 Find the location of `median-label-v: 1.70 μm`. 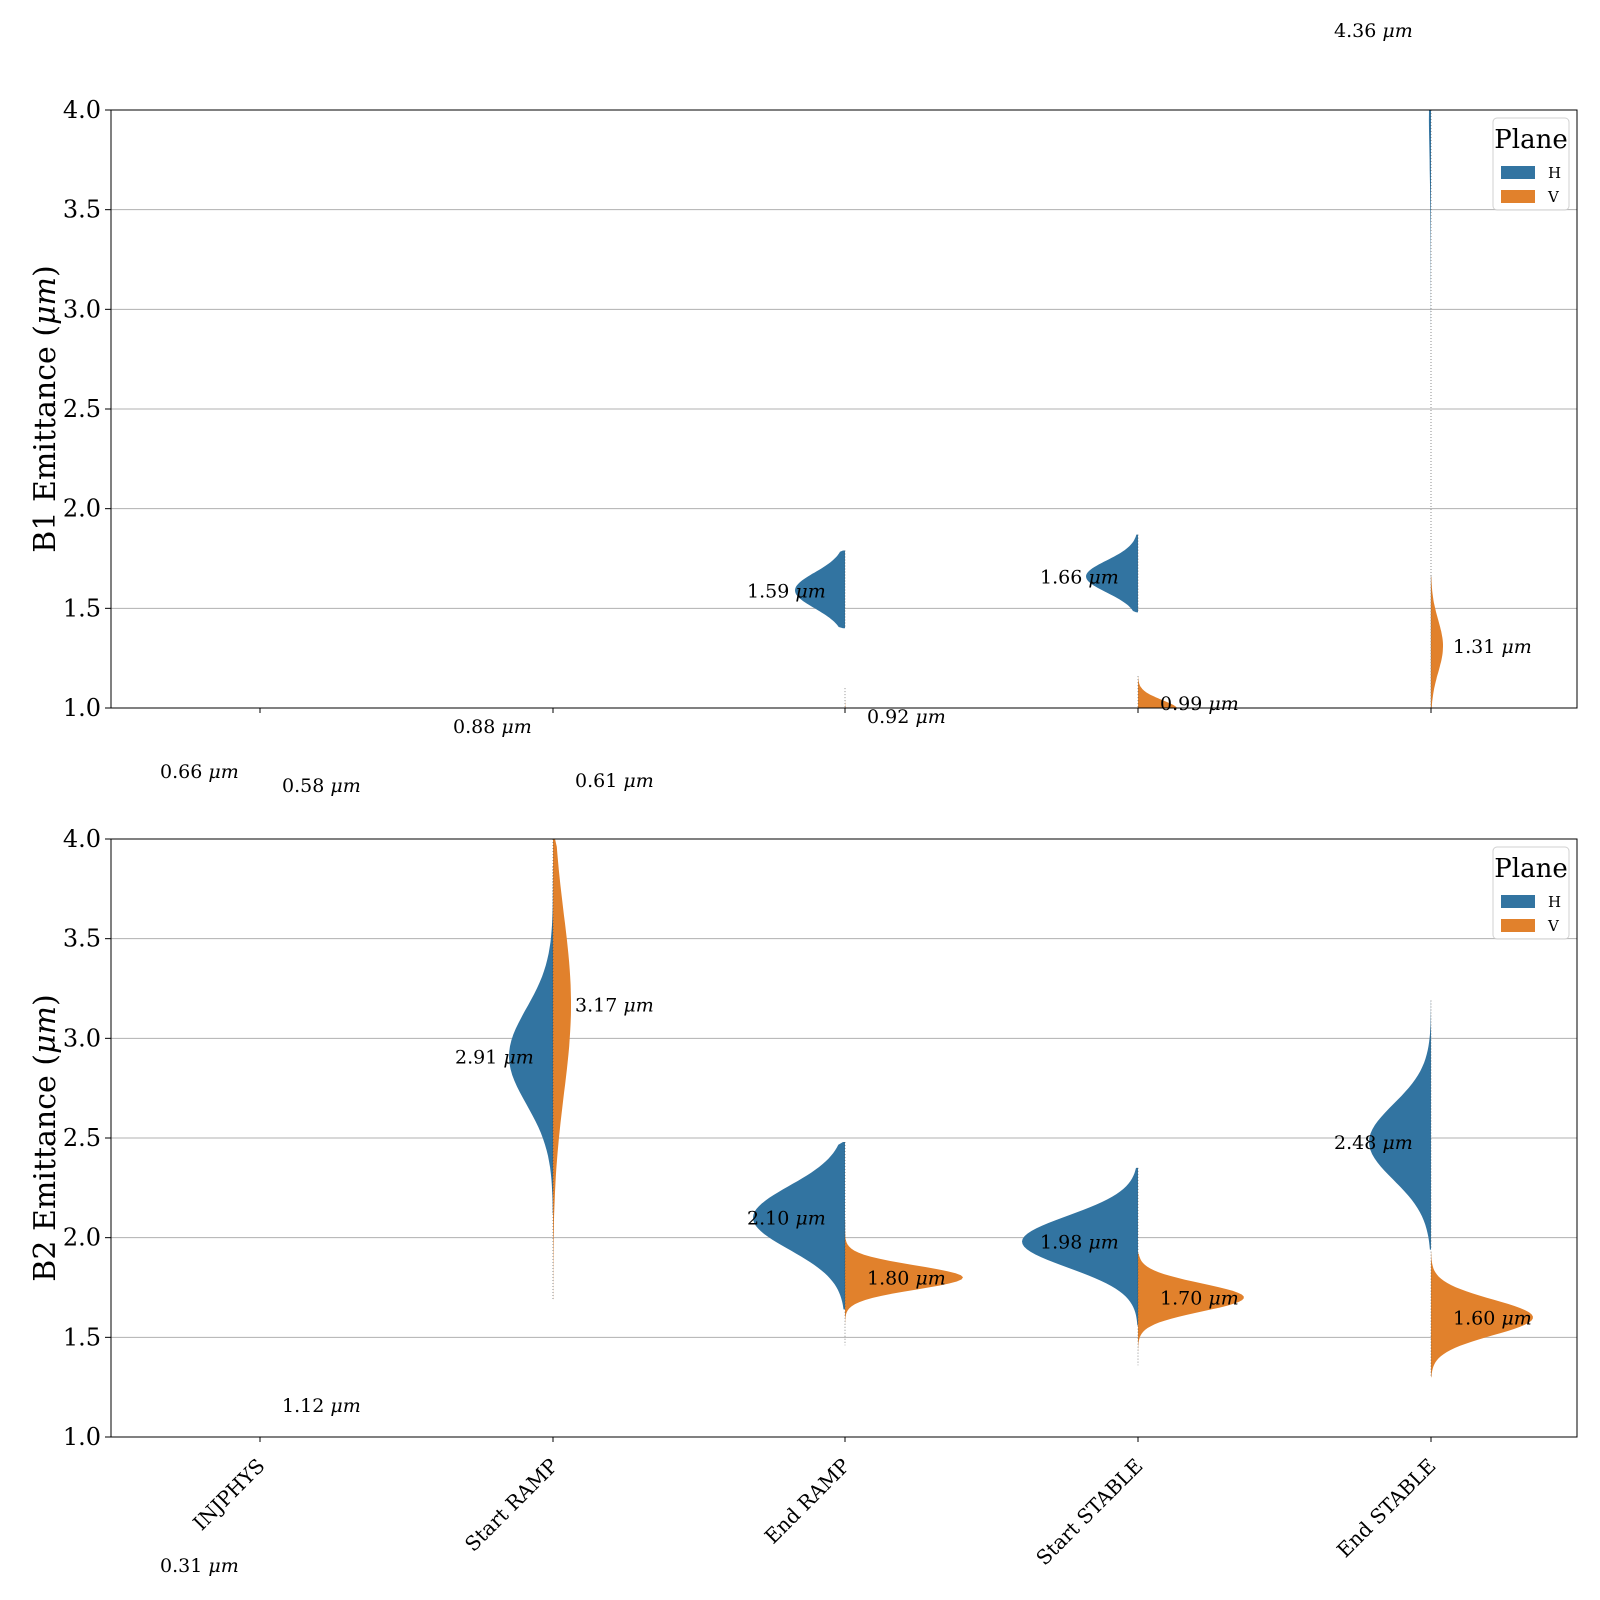

median-label-v: 1.70 μm is located at coordinates (1199, 1298).